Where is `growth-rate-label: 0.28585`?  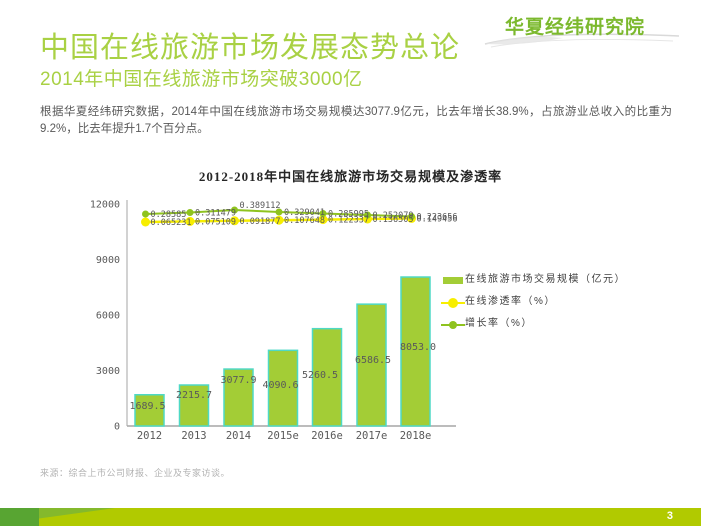
growth-rate-label: 0.28585 is located at coordinates (169, 215).